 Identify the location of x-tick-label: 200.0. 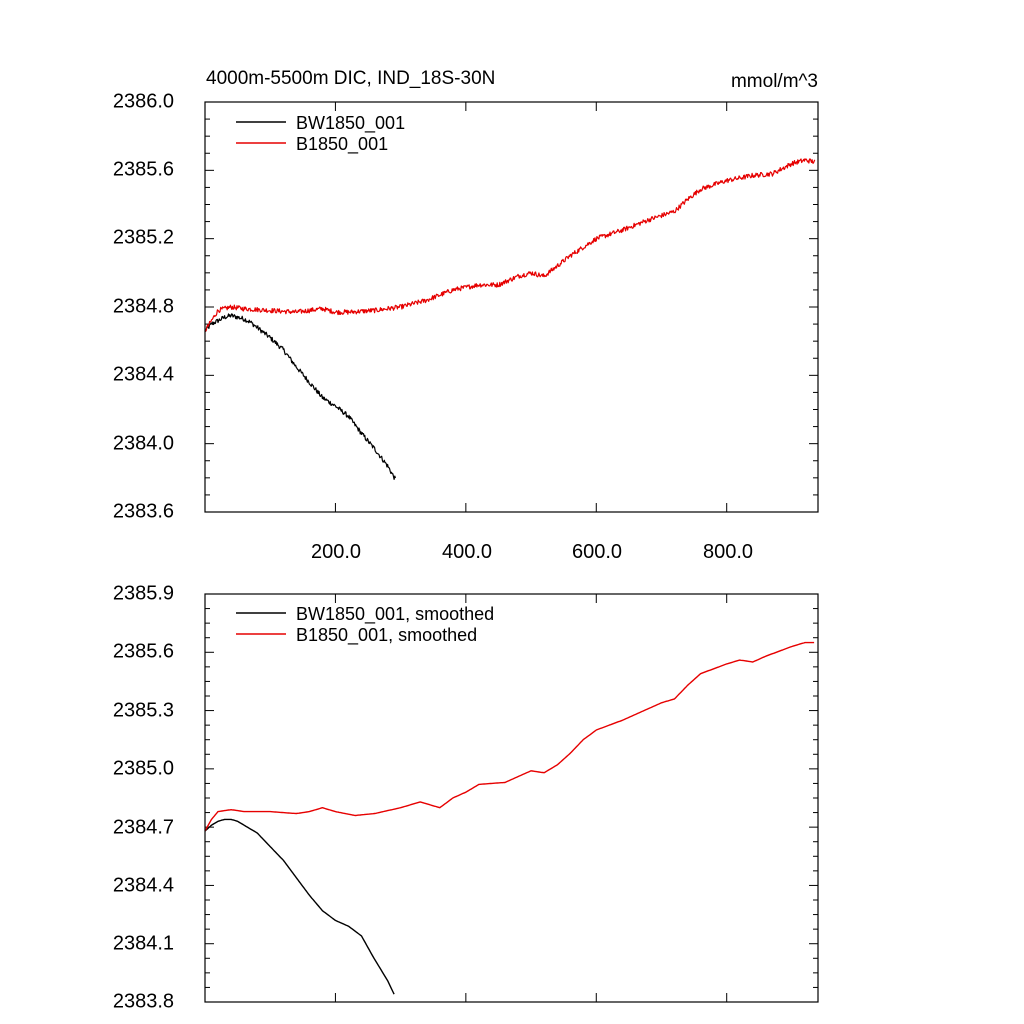
(336, 552).